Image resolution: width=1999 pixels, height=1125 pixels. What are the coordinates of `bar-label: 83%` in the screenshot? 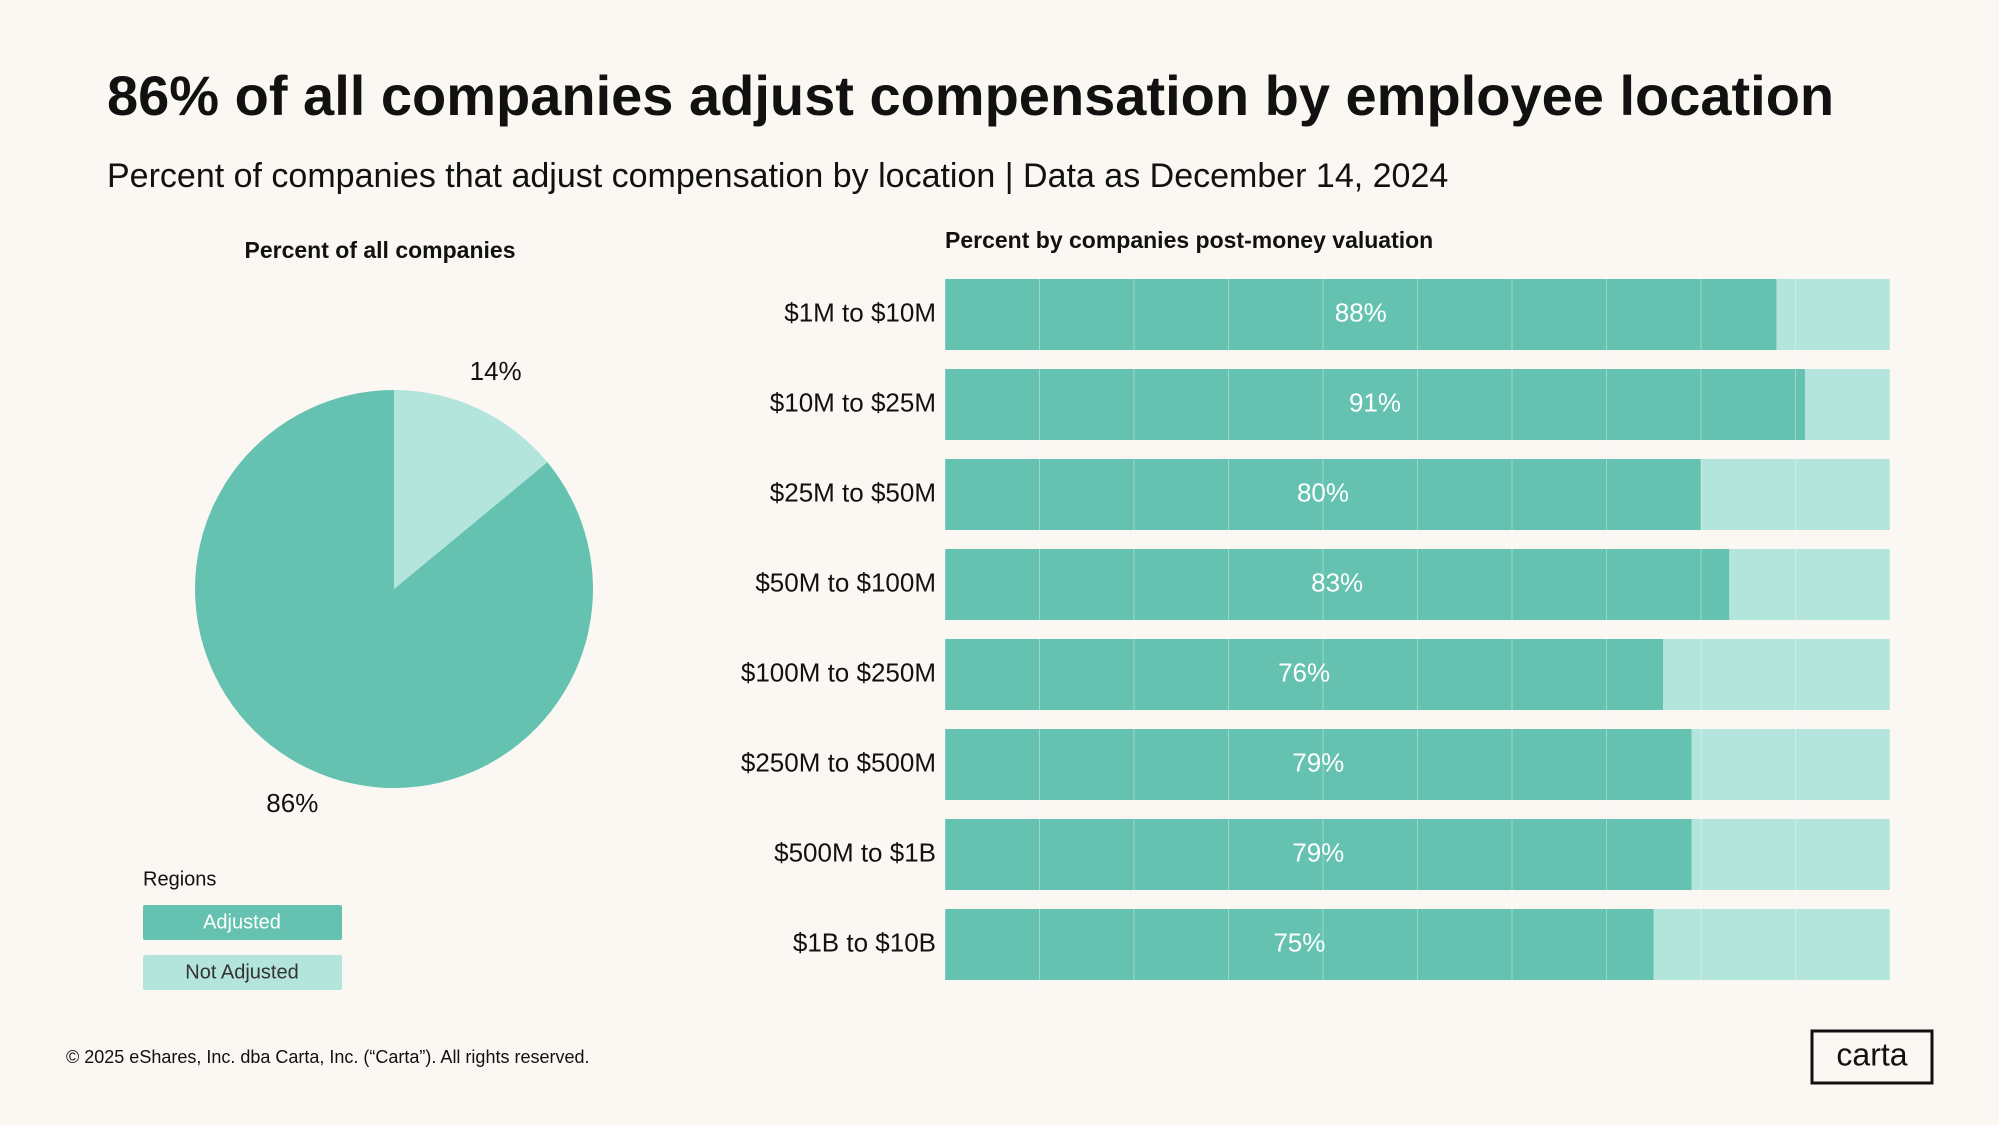 It's located at (1337, 582).